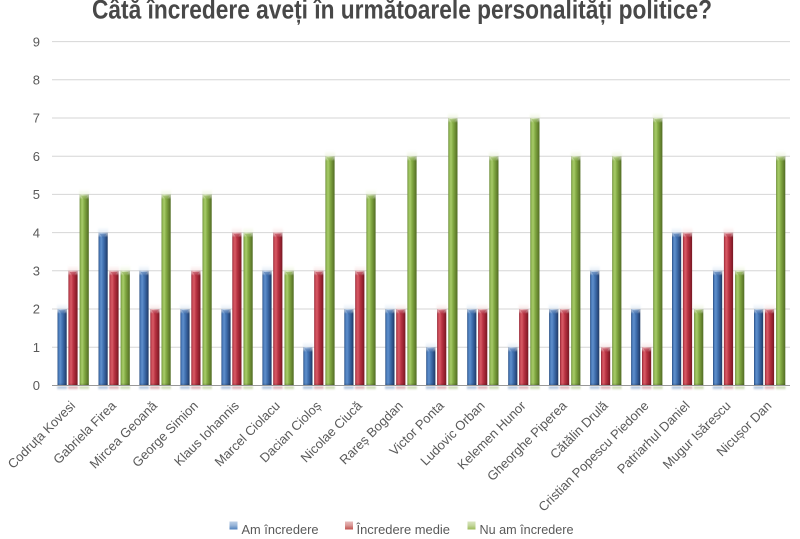 The height and width of the screenshot is (539, 800). I want to click on svg-text: 2, so click(36, 309).